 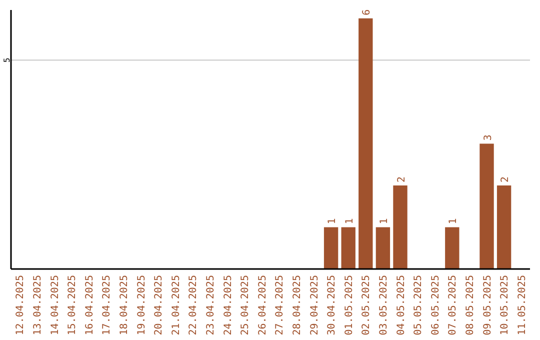 What do you see at coordinates (38, 305) in the screenshot?
I see `x-tick-label: 13.04.2025` at bounding box center [38, 305].